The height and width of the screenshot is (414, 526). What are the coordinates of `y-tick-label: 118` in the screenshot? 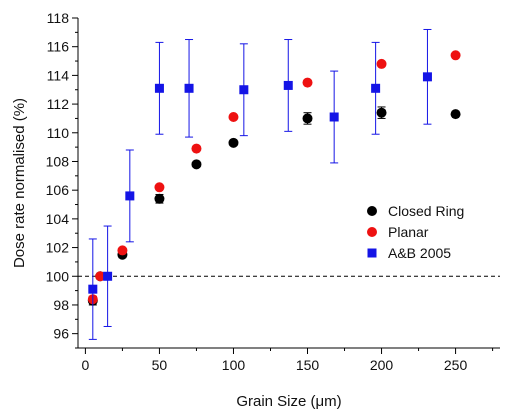 It's located at (58, 18).